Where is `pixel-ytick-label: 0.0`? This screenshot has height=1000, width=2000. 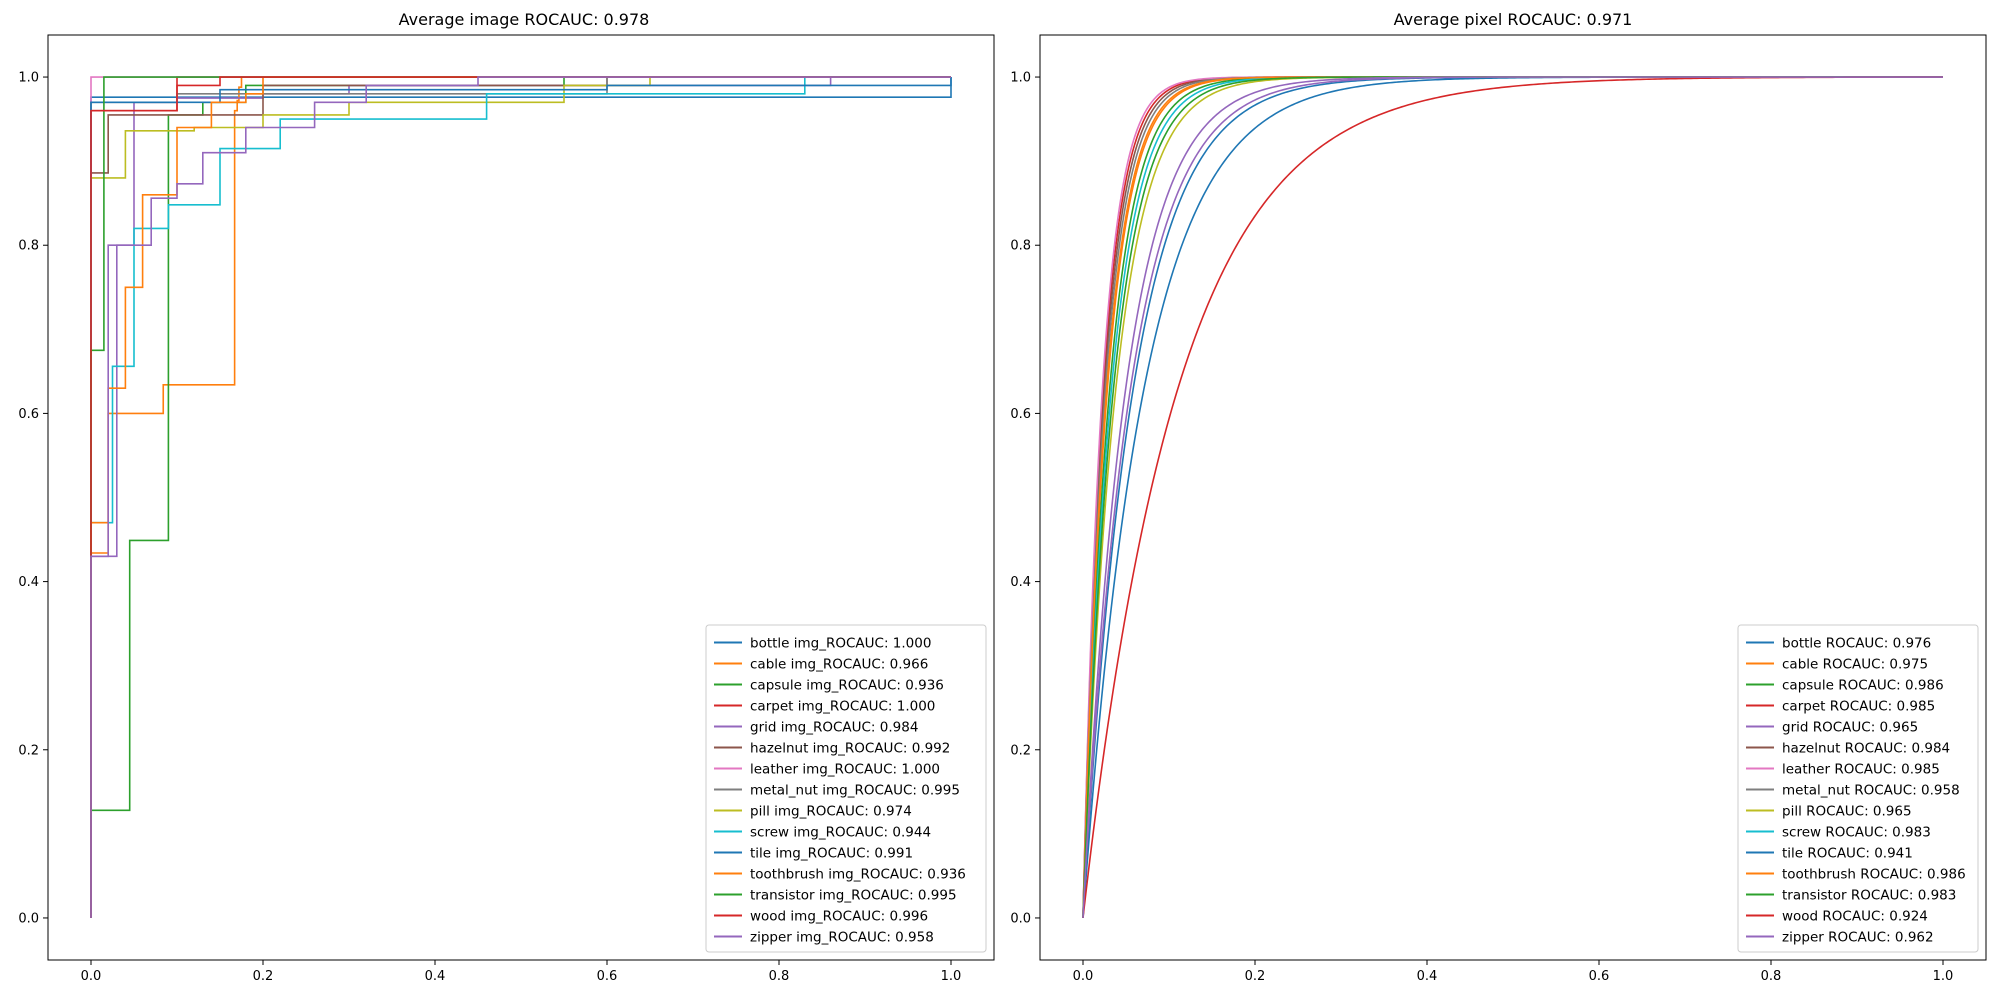
pixel-ytick-label: 0.0 is located at coordinates (1020, 918).